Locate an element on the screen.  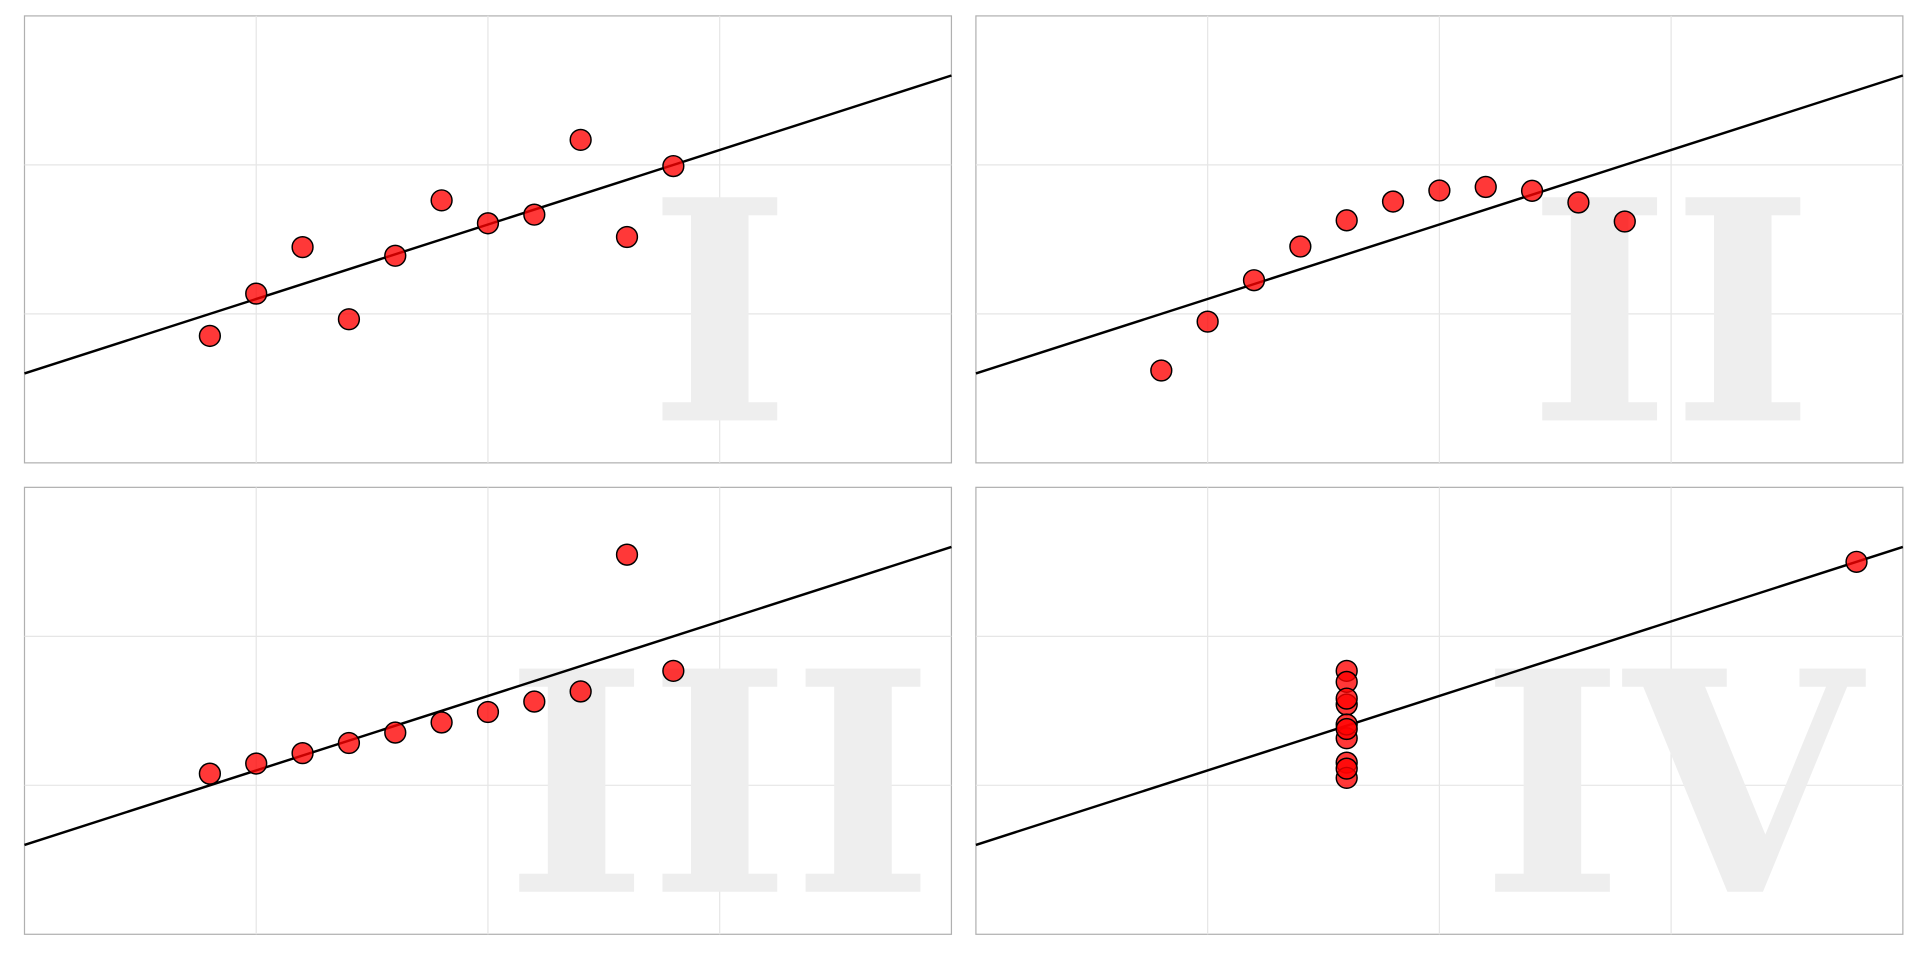
panel-watermark: IV is located at coordinates (1674, 783).